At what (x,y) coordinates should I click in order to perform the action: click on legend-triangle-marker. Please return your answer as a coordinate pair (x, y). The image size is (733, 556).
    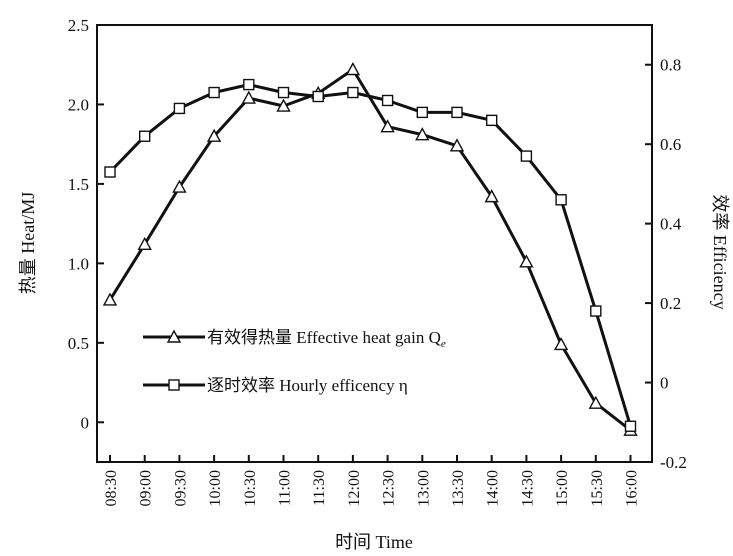
    Looking at the image, I should click on (174, 336).